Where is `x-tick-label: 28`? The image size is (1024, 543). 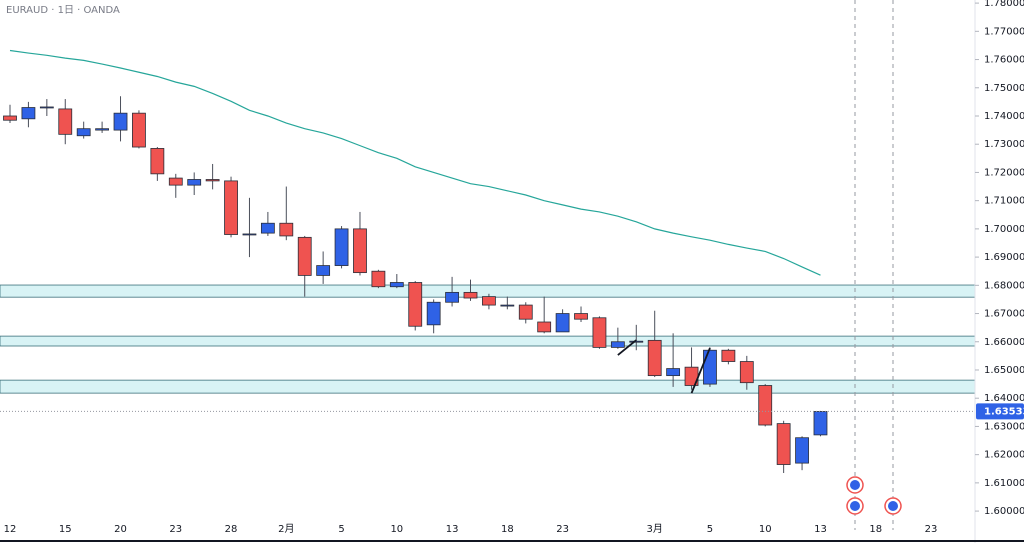 x-tick-label: 28 is located at coordinates (231, 529).